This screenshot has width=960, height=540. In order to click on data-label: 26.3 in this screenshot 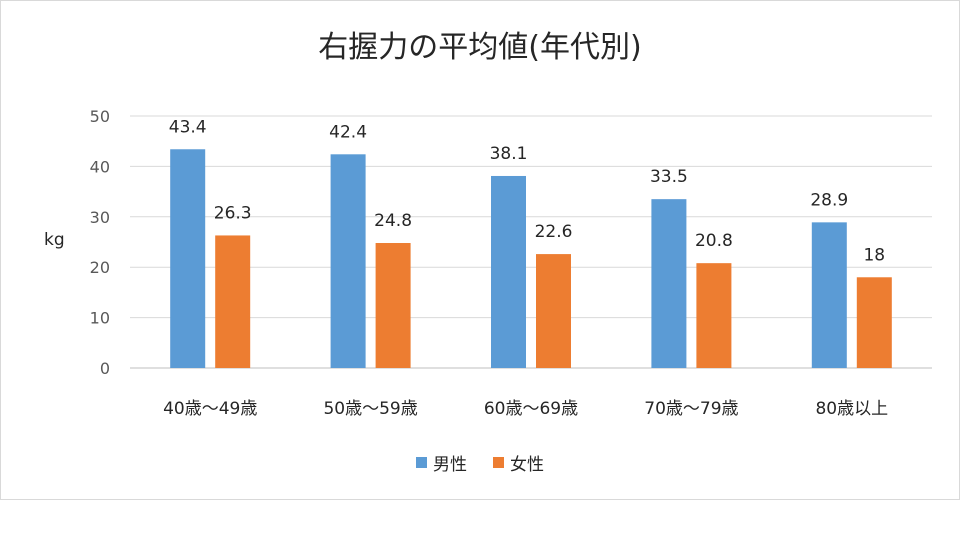, I will do `click(233, 213)`.